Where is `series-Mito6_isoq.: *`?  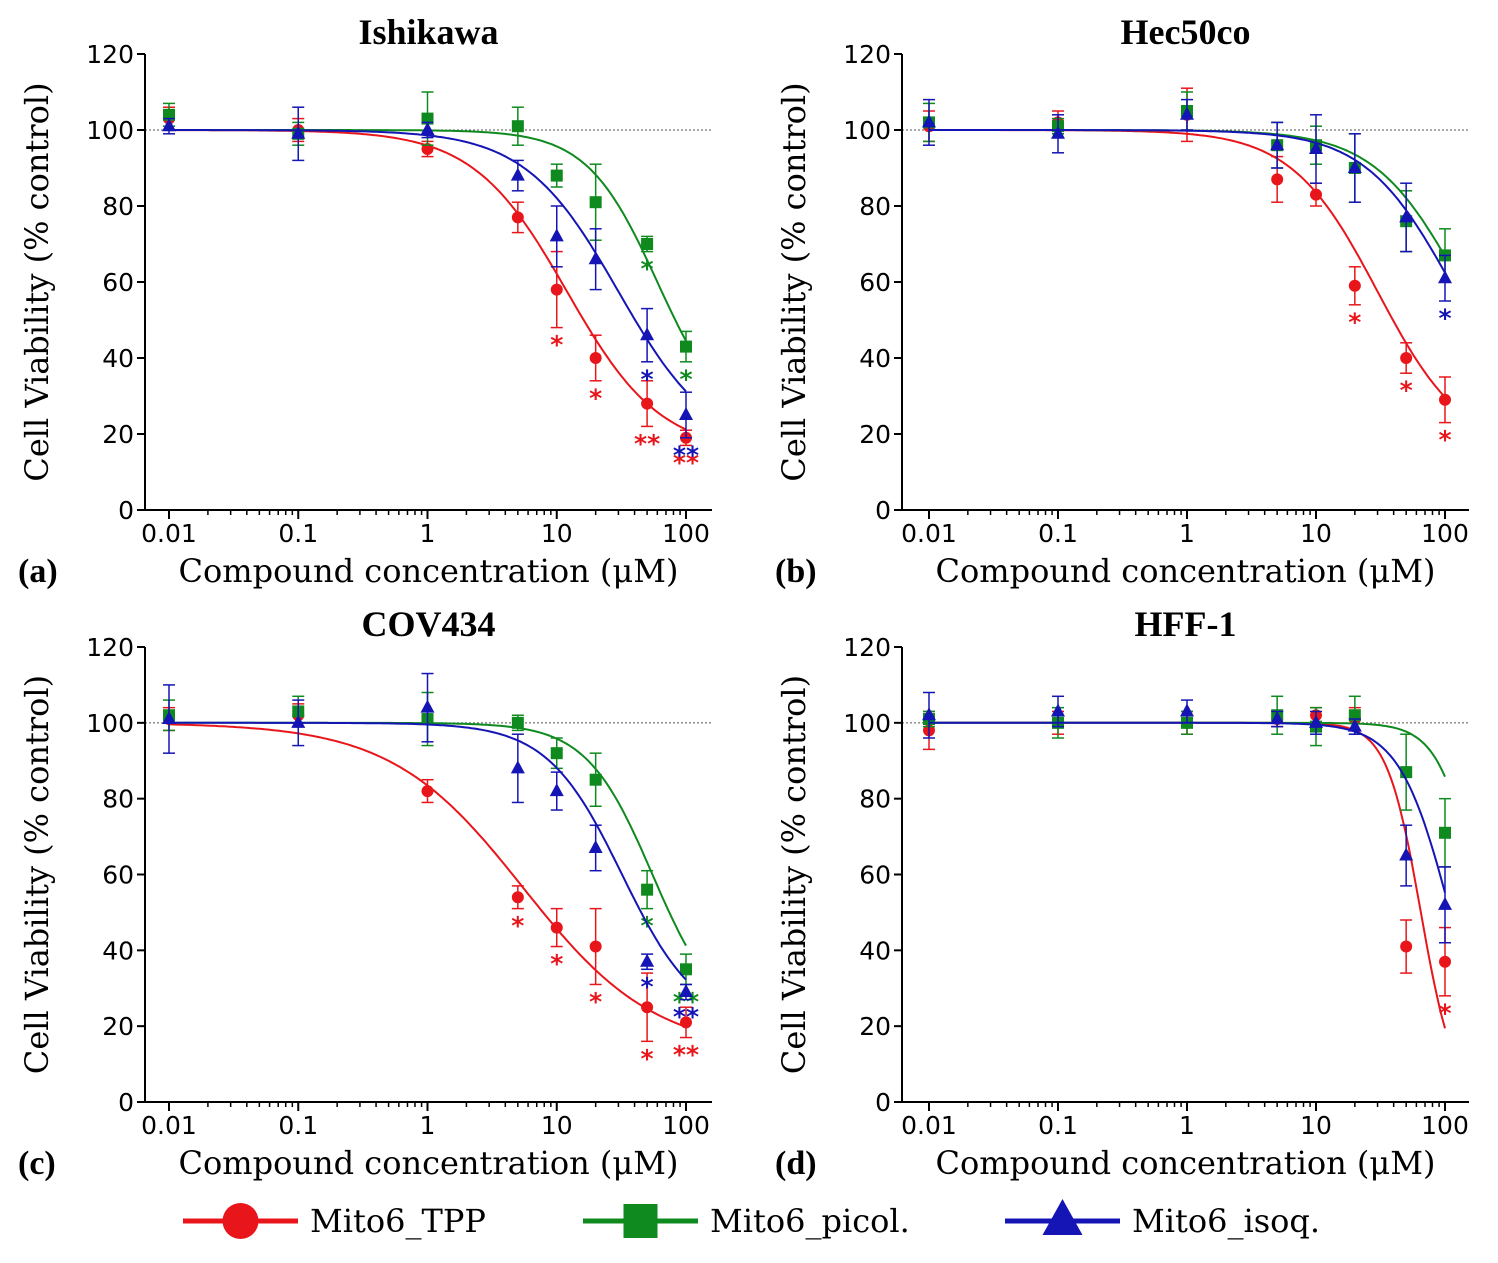 series-Mito6_isoq.: * is located at coordinates (1187, 215).